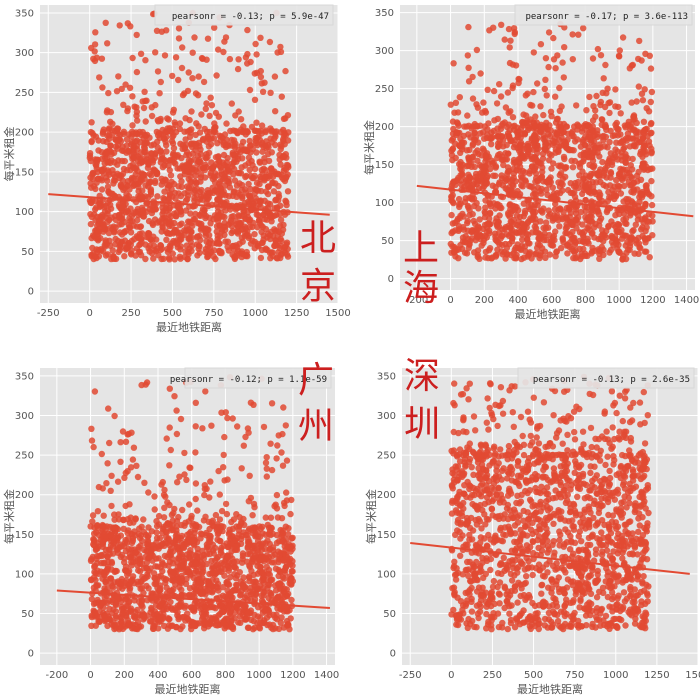  What do you see at coordinates (318, 286) in the screenshot?
I see `city-label: 京` at bounding box center [318, 286].